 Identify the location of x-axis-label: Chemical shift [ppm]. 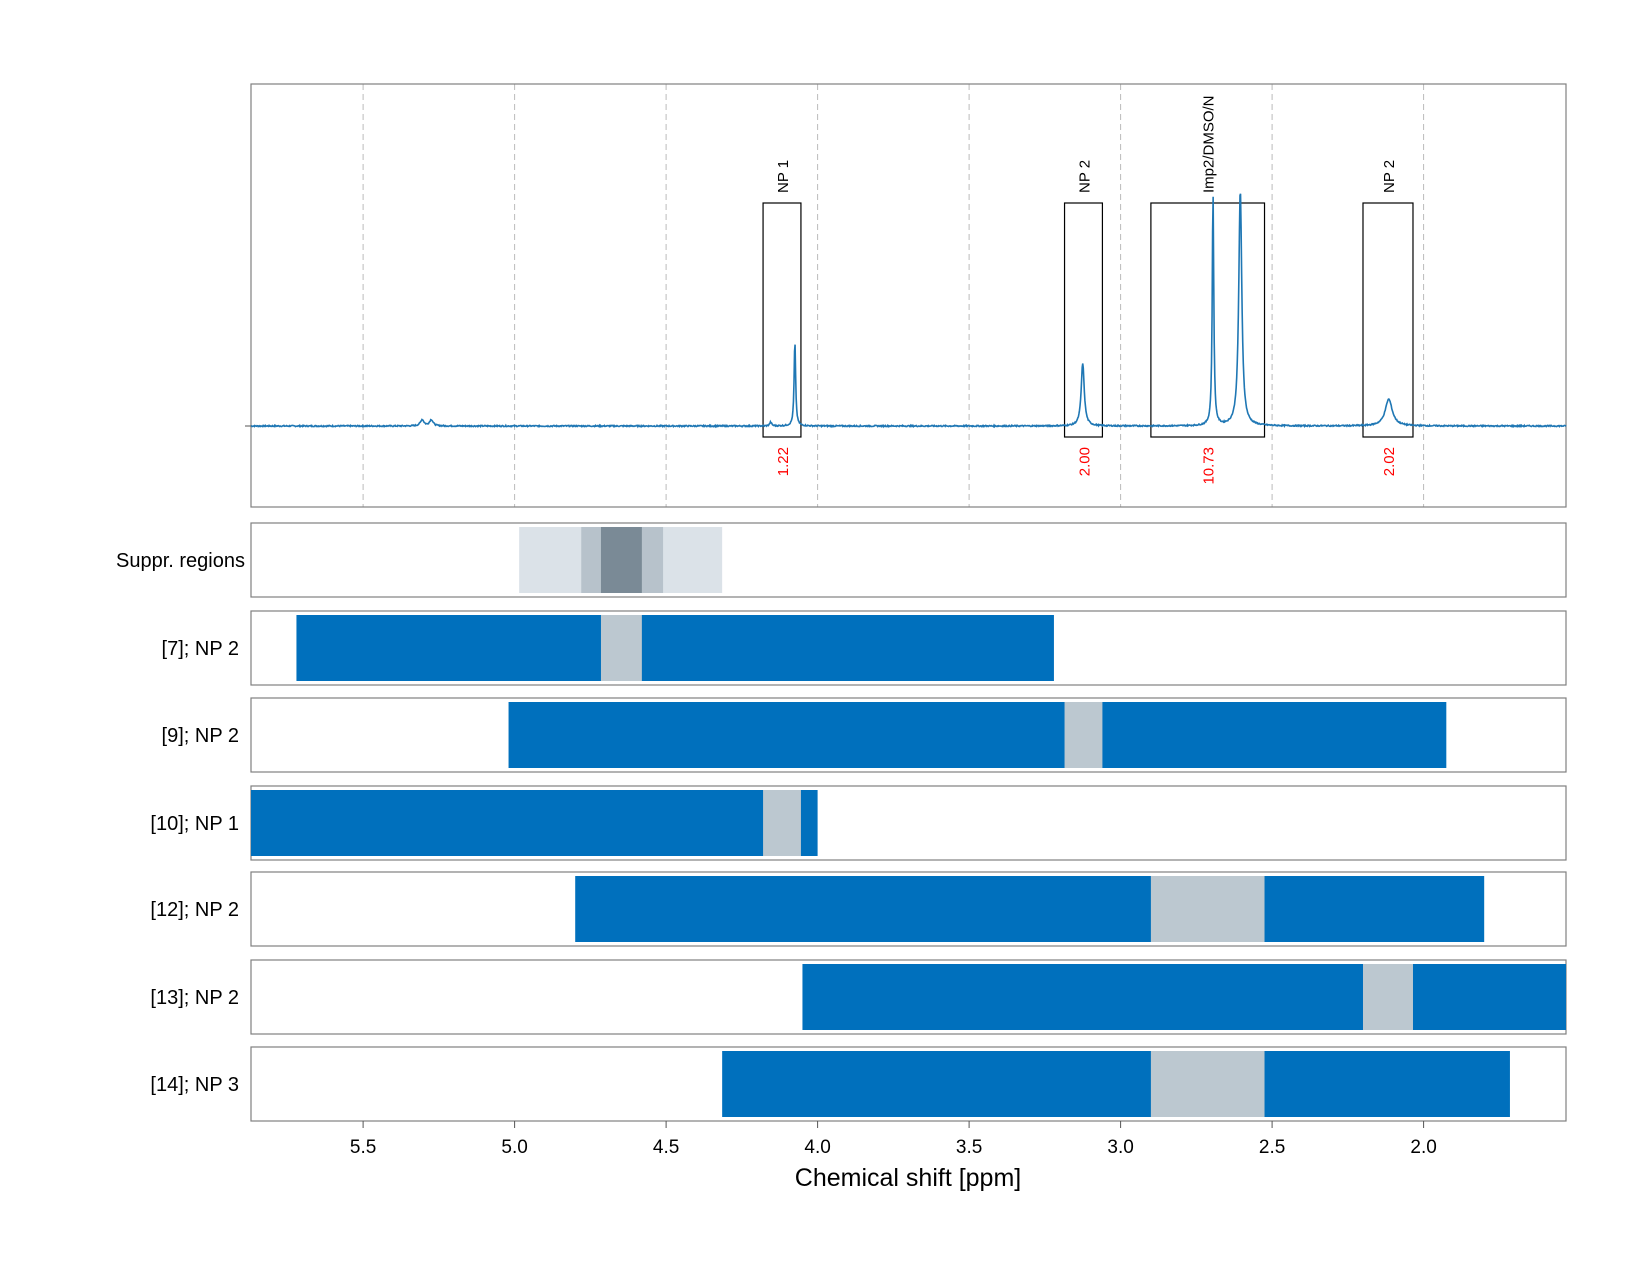
(908, 1178).